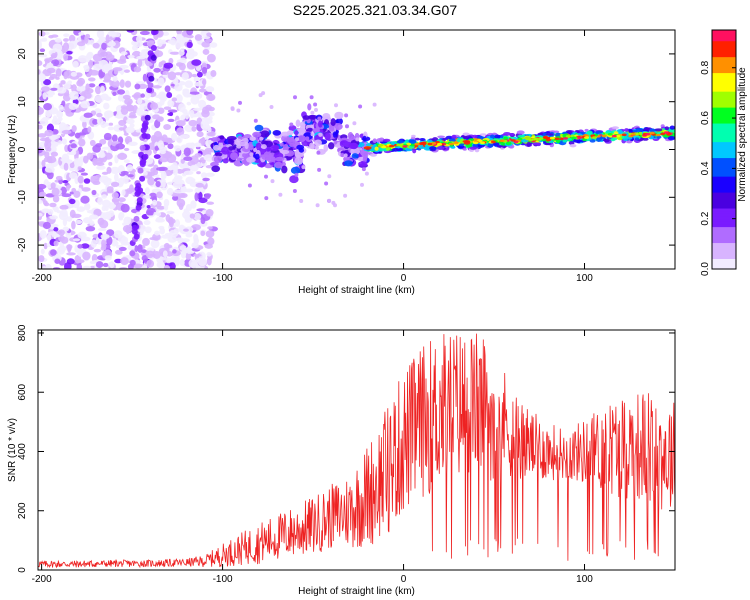 The image size is (750, 600). I want to click on colorbar-tick-label: 0.8, so click(705, 67).